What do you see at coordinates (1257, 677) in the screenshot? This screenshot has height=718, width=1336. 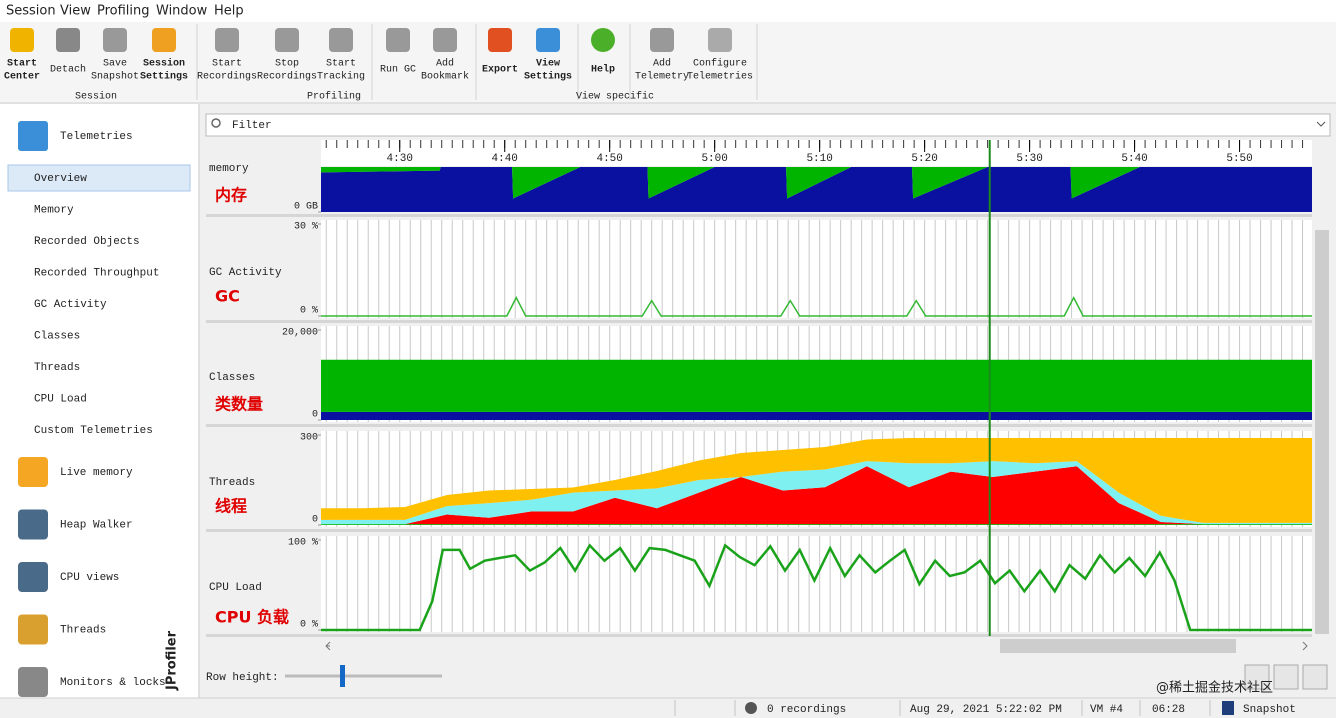 I see `zoom-in` at bounding box center [1257, 677].